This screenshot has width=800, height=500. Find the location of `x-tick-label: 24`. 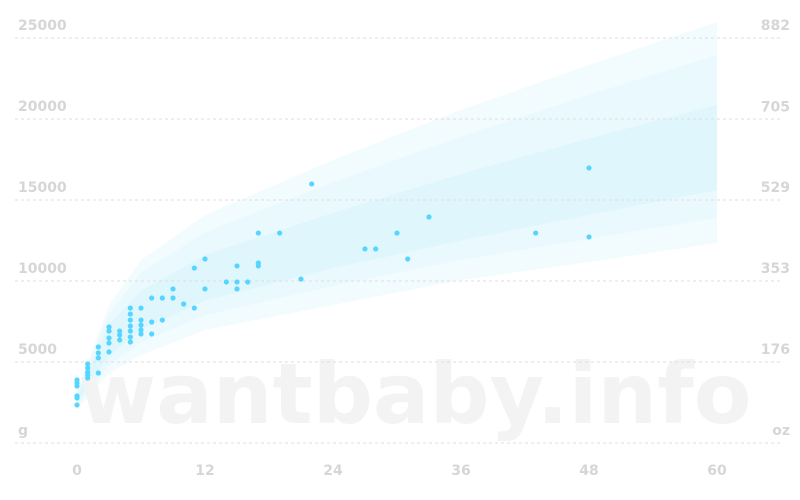

x-tick-label: 24 is located at coordinates (333, 471).